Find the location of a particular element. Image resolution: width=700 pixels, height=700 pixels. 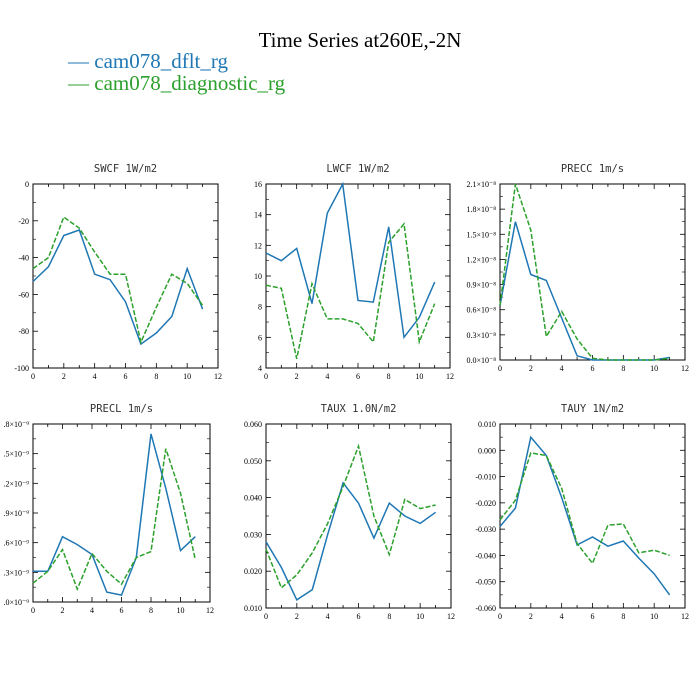

y-tick-label: .8×10⁻⁹ is located at coordinates (16, 424).